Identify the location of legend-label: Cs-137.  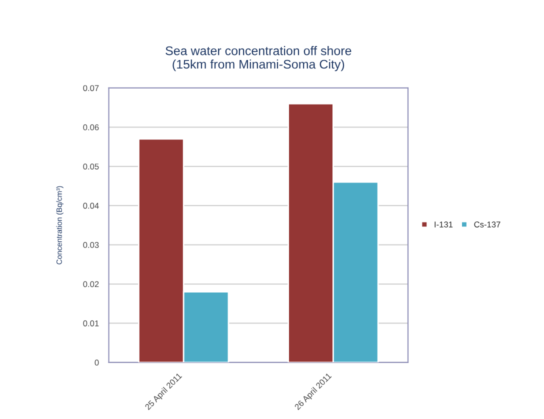
(487, 225).